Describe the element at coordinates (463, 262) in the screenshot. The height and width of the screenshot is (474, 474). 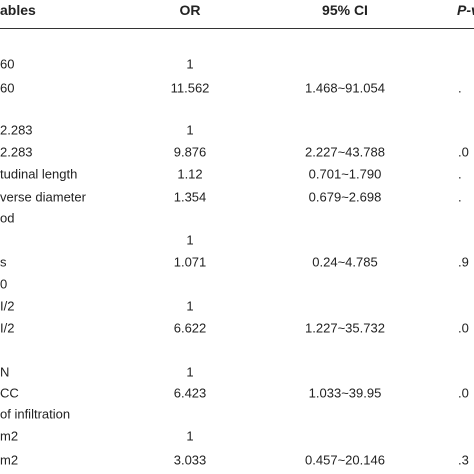
I see `p-cell: .9` at that location.